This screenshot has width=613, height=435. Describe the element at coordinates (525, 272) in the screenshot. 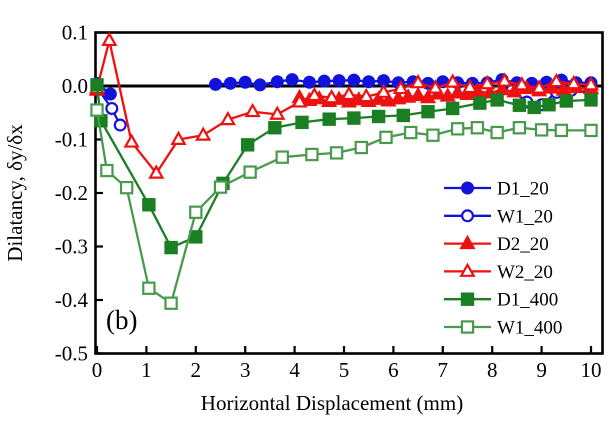

I see `legend-label: W2_20` at that location.